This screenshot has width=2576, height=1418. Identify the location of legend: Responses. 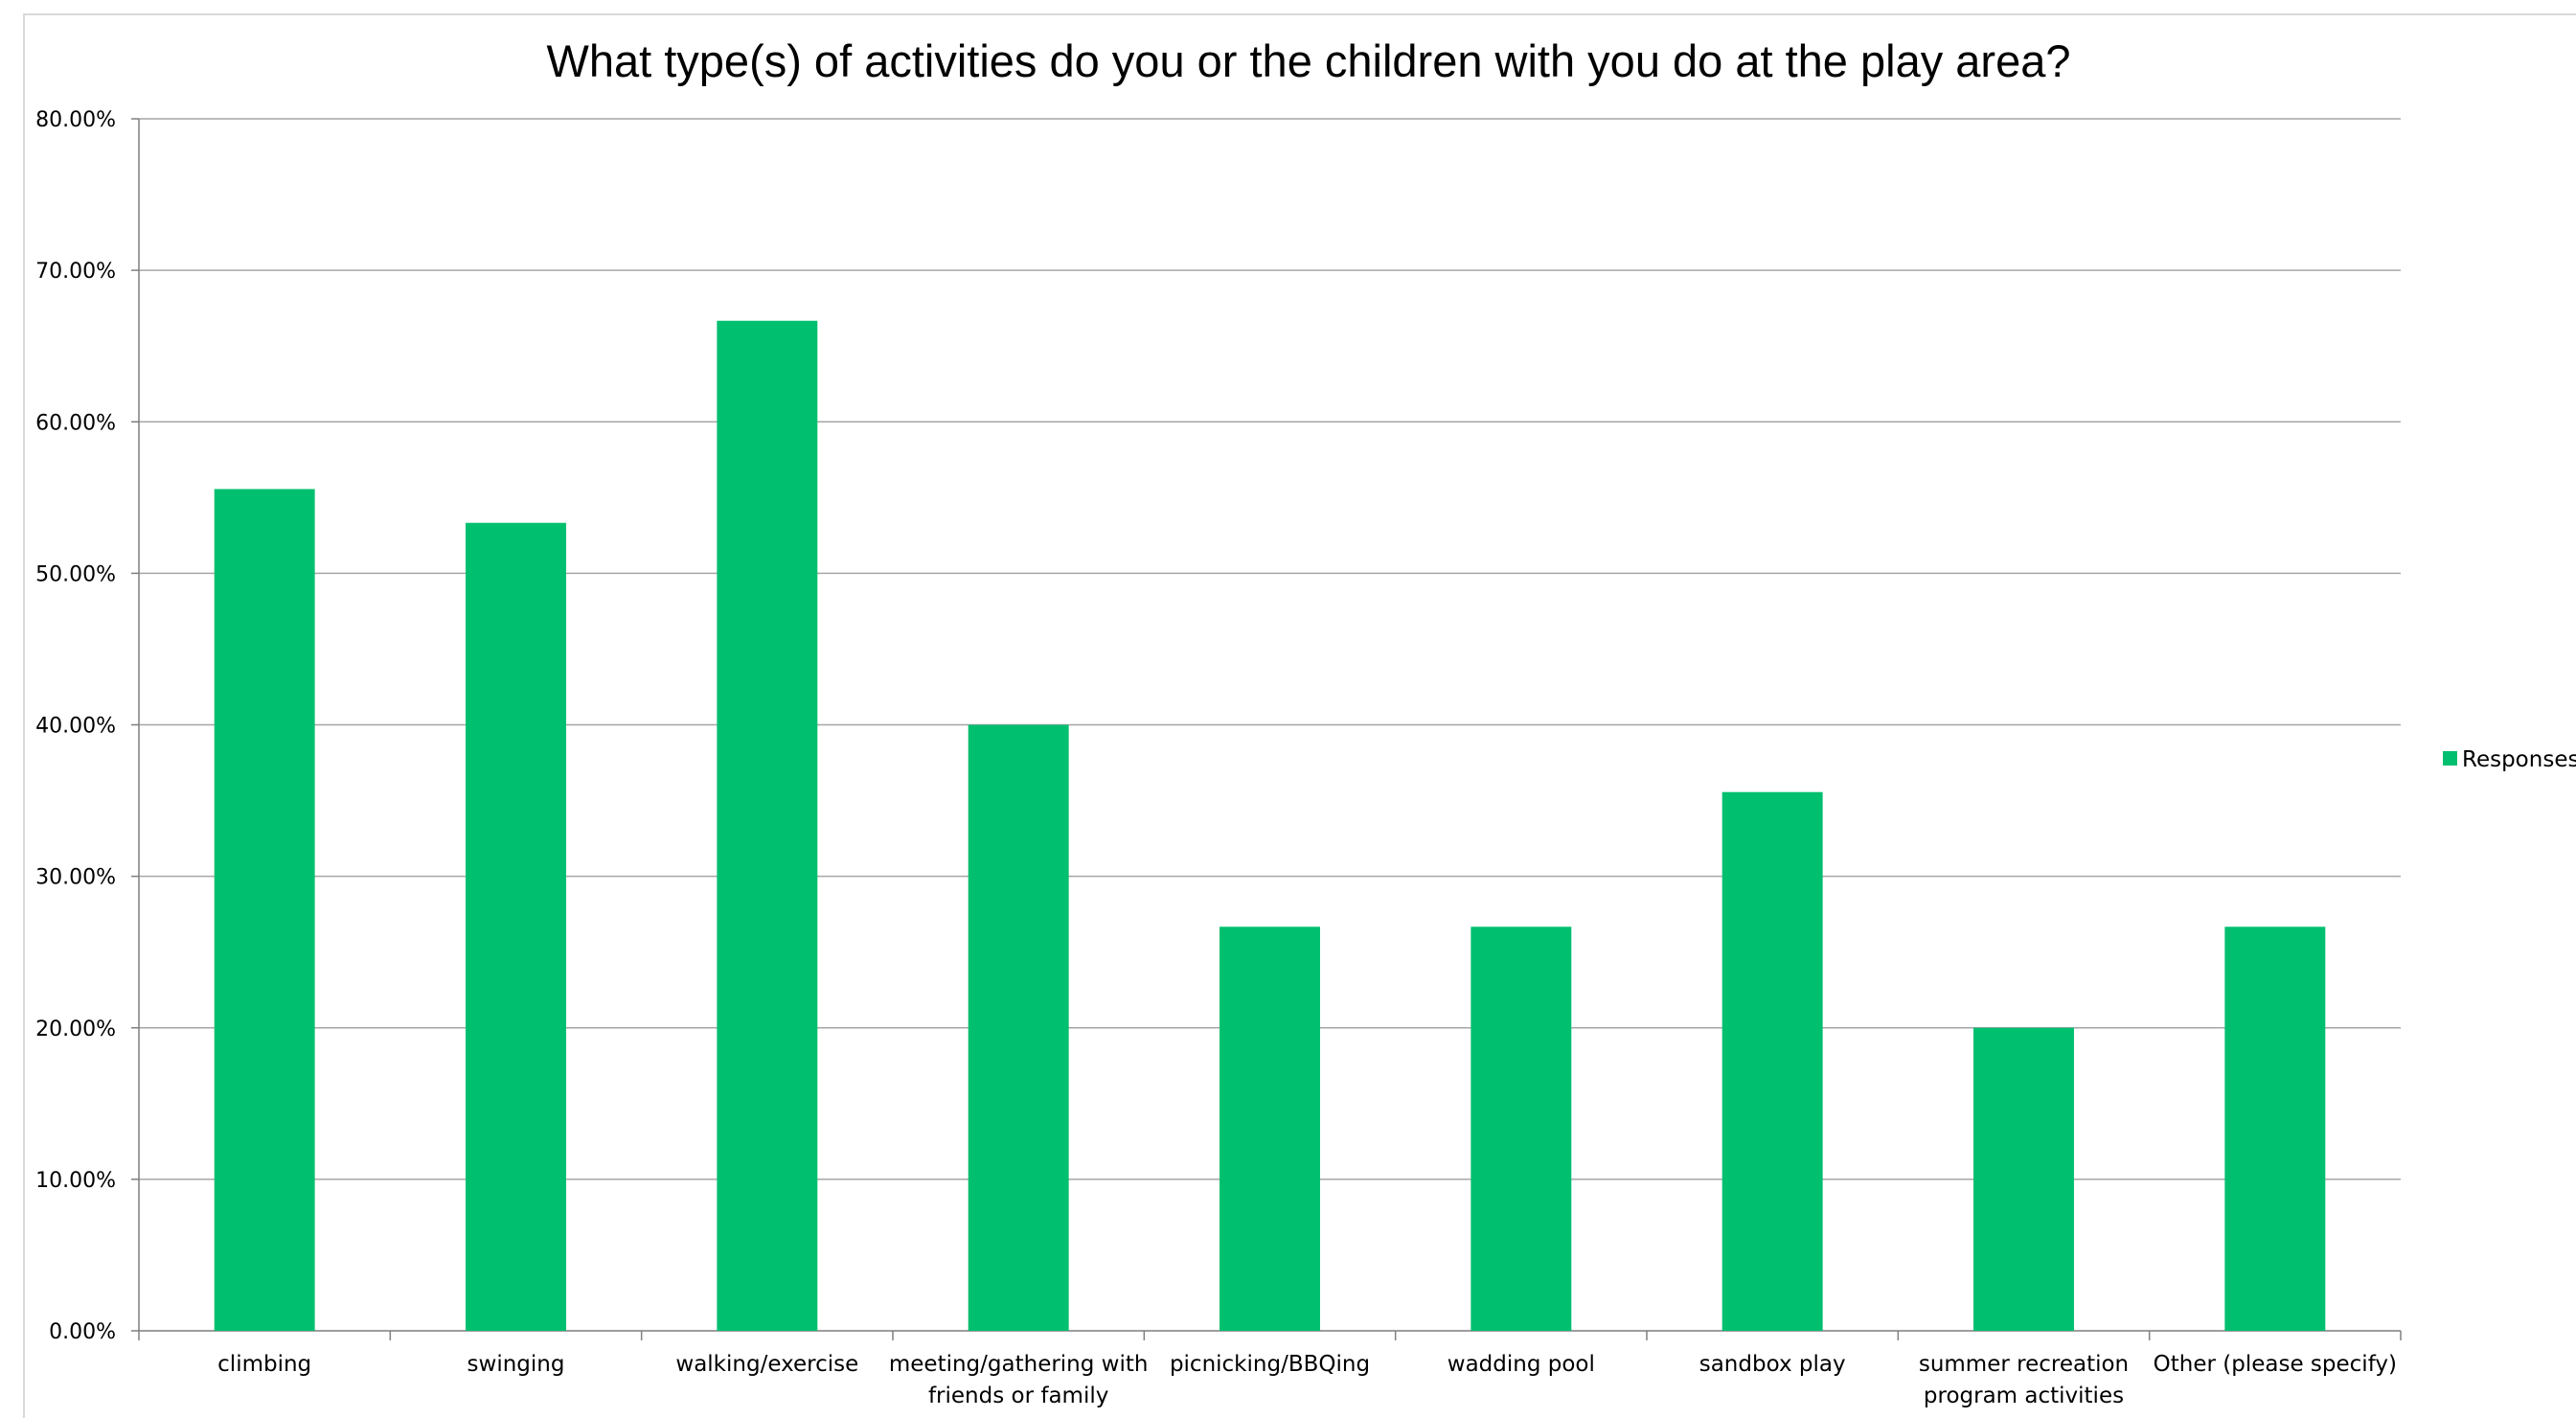
(2510, 759).